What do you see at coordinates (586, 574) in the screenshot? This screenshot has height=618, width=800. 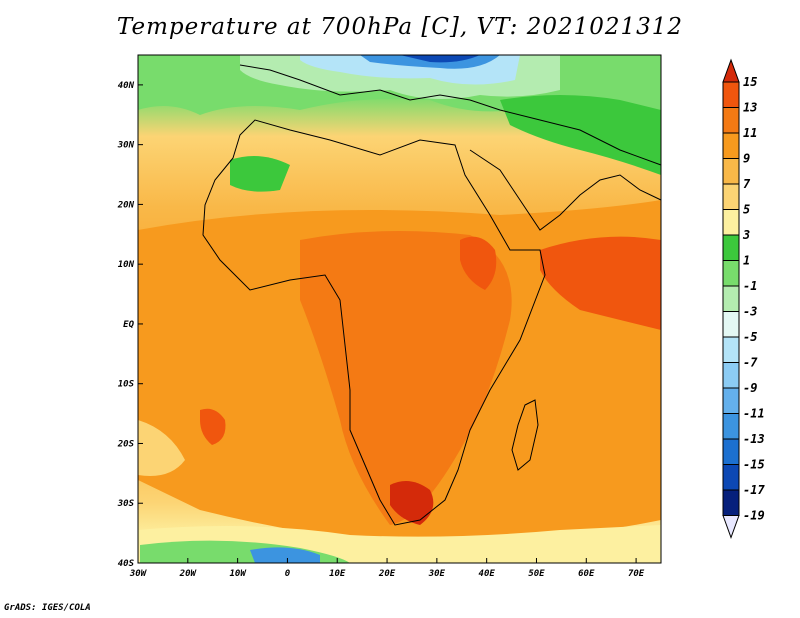 I see `lon-tick-label: 60E` at bounding box center [586, 574].